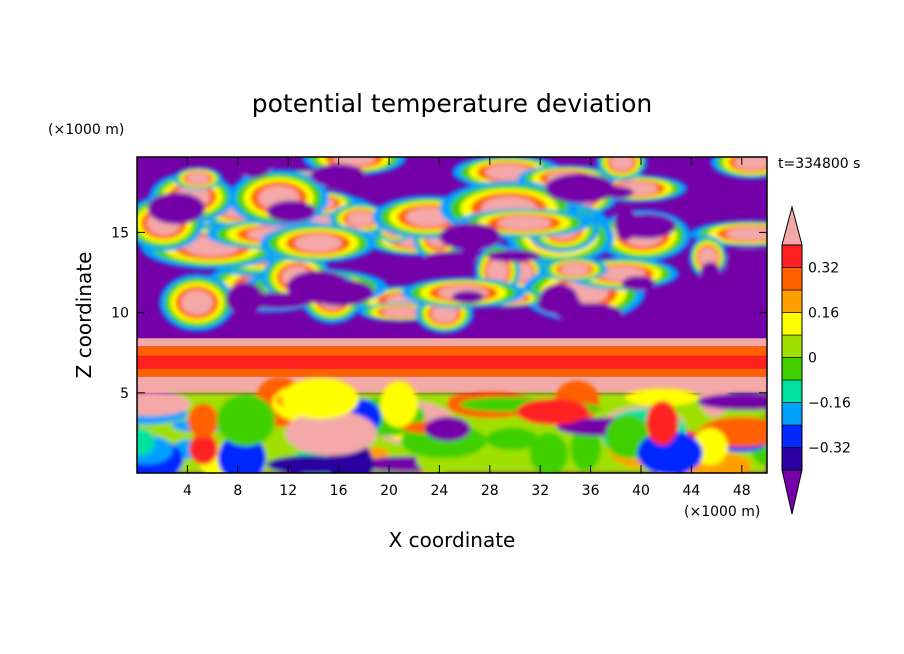 Image resolution: width=904 pixels, height=654 pixels. Describe the element at coordinates (722, 512) in the screenshot. I see `x-unit-label: (×1000 m)` at that location.